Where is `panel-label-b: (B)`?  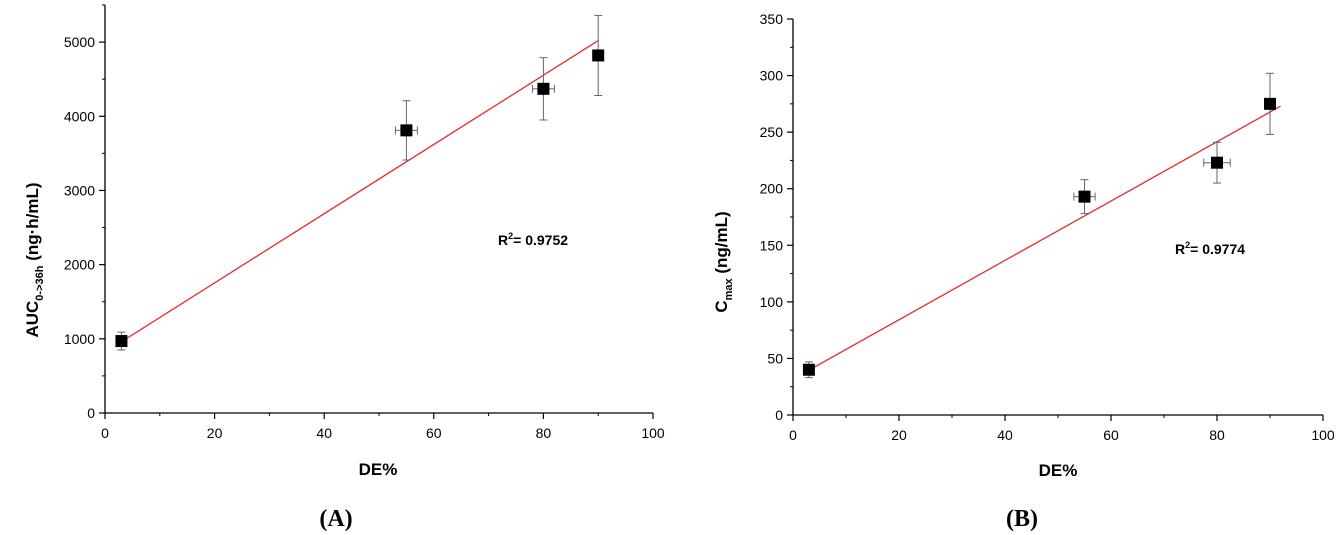 panel-label-b: (B) is located at coordinates (1022, 519).